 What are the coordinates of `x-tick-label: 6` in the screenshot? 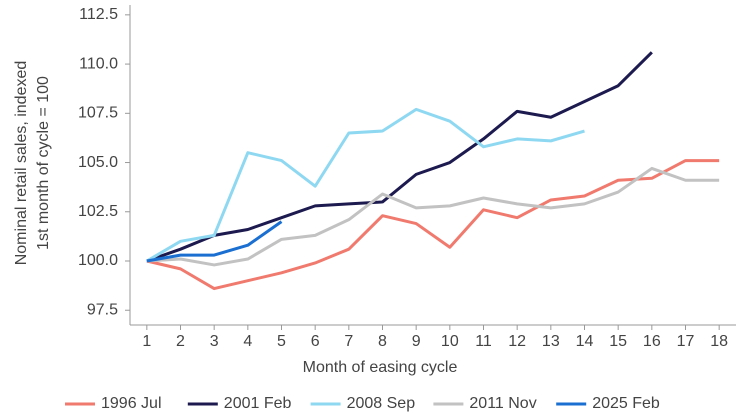 It's located at (315, 341).